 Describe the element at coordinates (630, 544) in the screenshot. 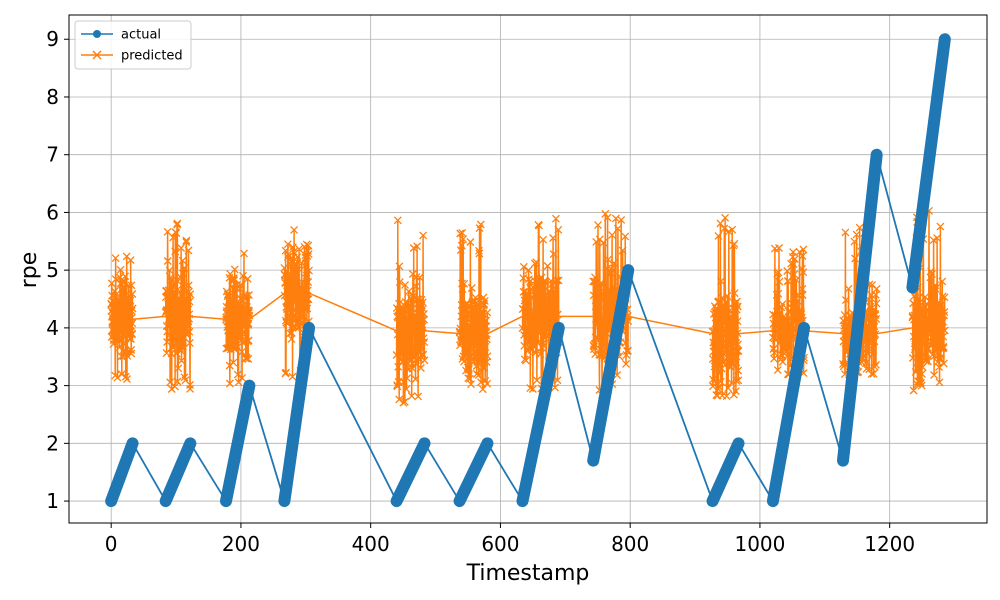

I see `x-tick-label: 800` at that location.